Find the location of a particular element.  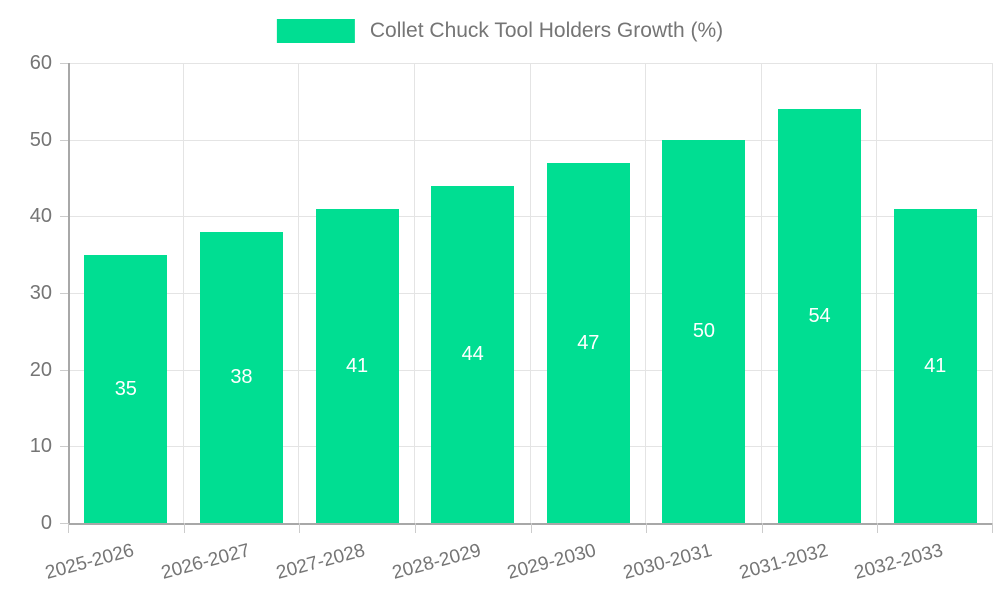

y-tick-label: 20 is located at coordinates (40, 369).